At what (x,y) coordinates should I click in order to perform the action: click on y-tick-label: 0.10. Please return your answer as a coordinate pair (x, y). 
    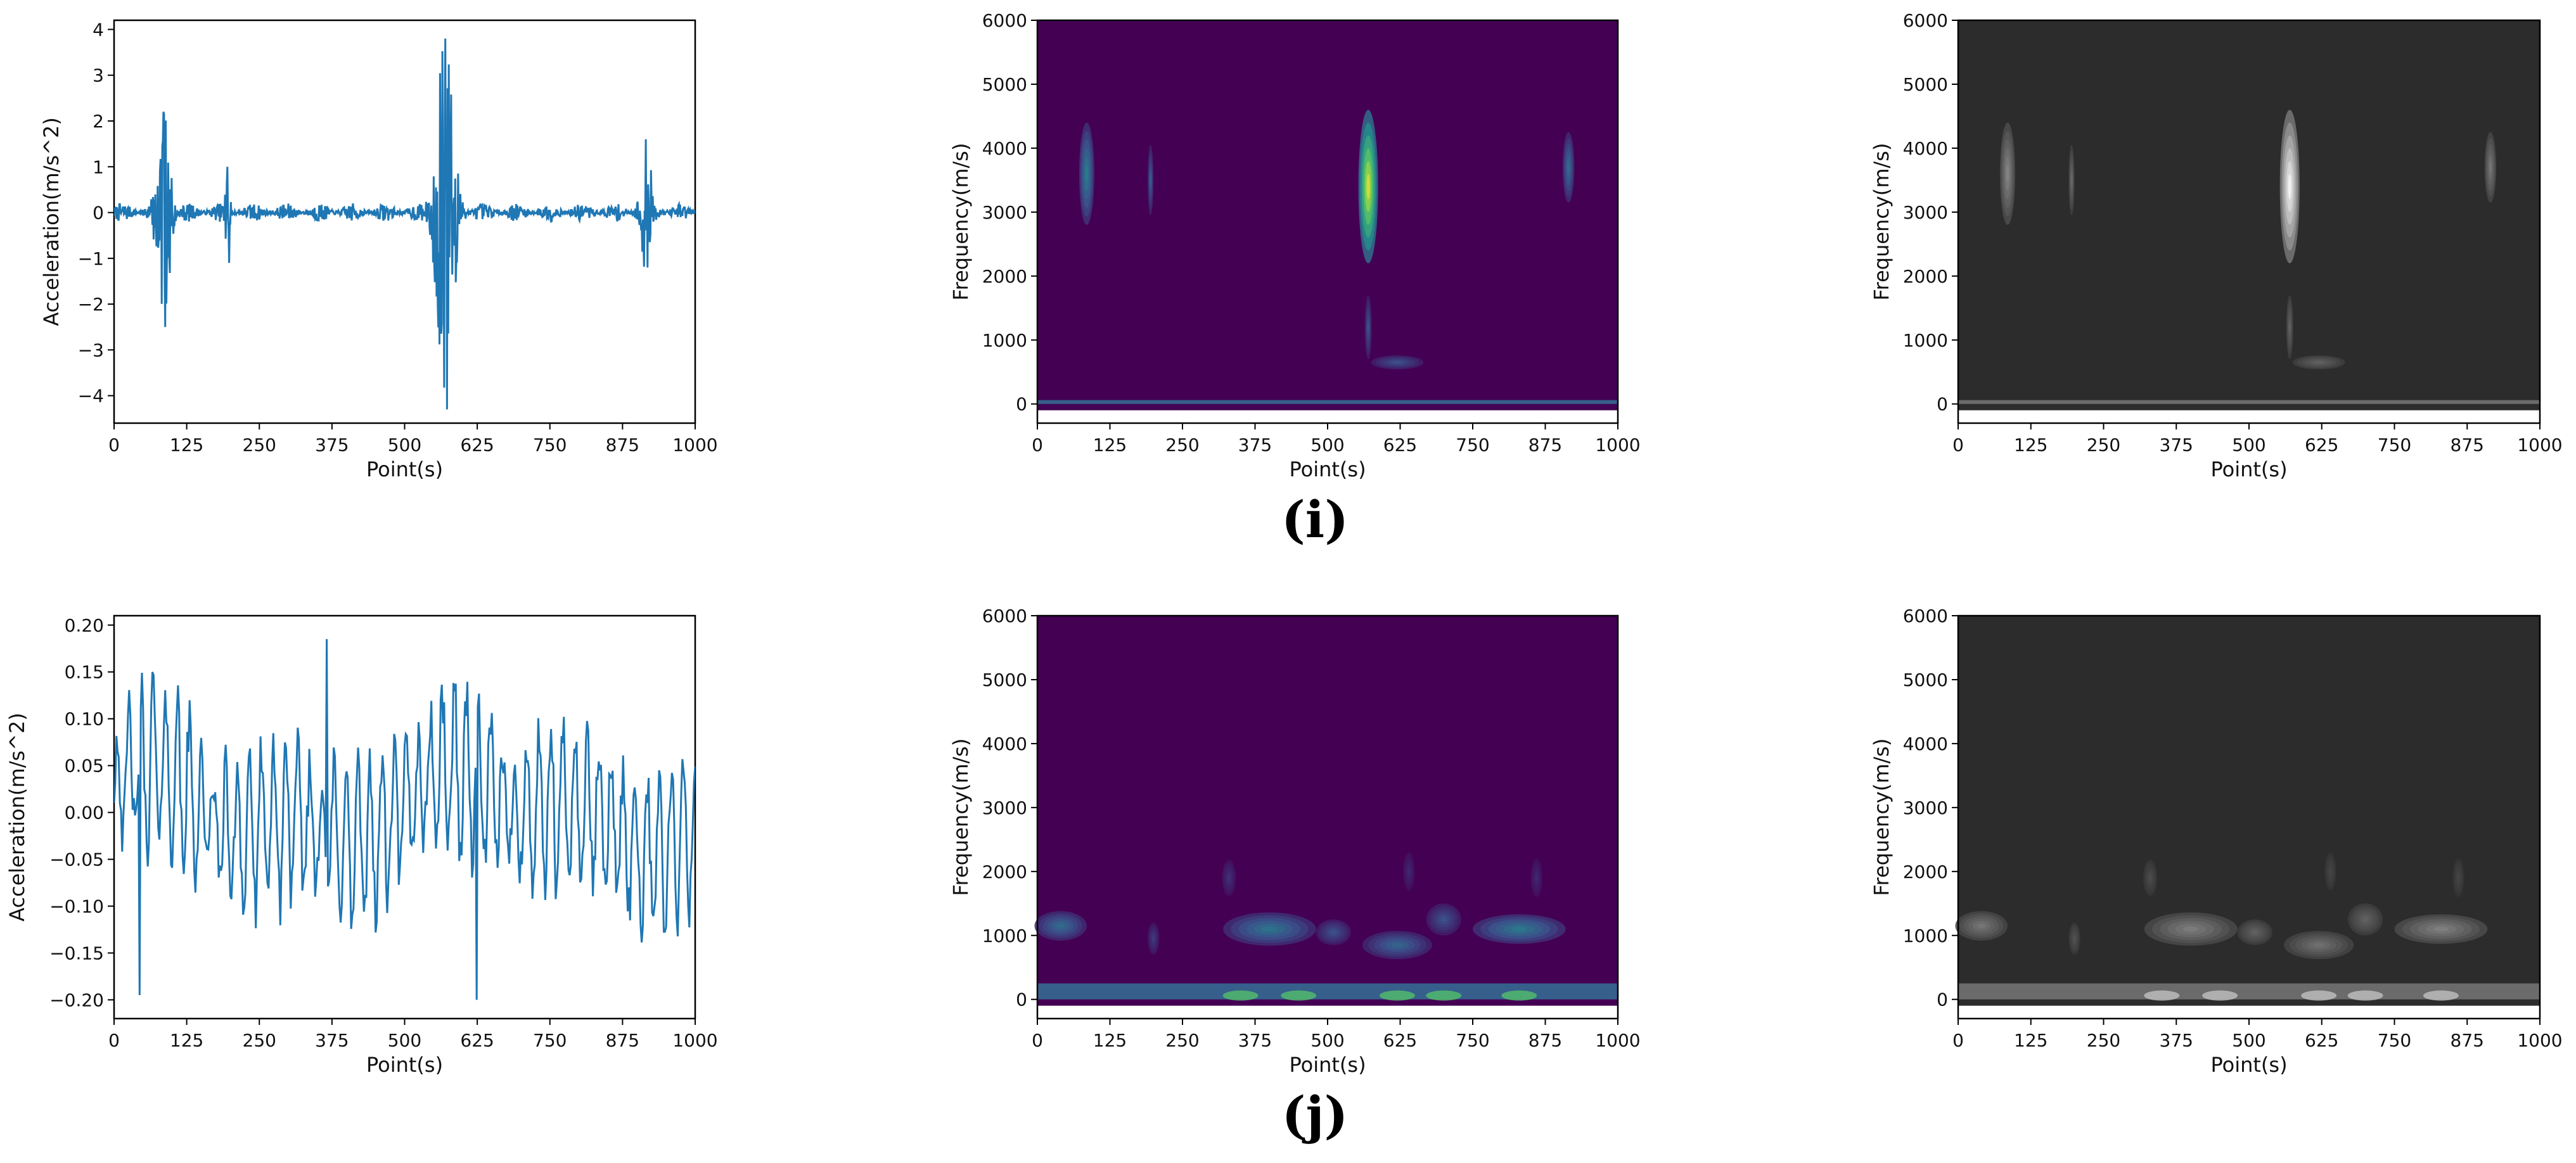
    Looking at the image, I should click on (84, 719).